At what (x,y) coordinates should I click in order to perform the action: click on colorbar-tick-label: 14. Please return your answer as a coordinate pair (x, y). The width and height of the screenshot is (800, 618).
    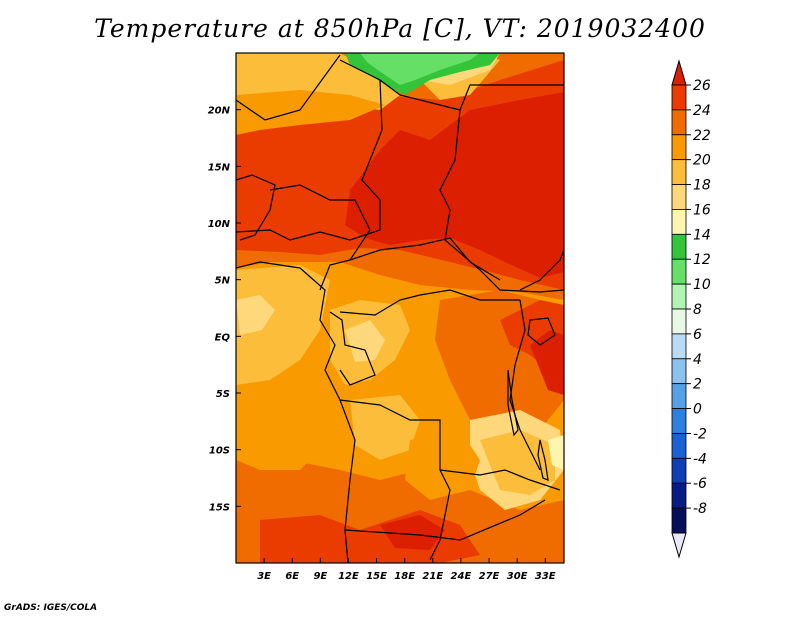
    Looking at the image, I should click on (702, 235).